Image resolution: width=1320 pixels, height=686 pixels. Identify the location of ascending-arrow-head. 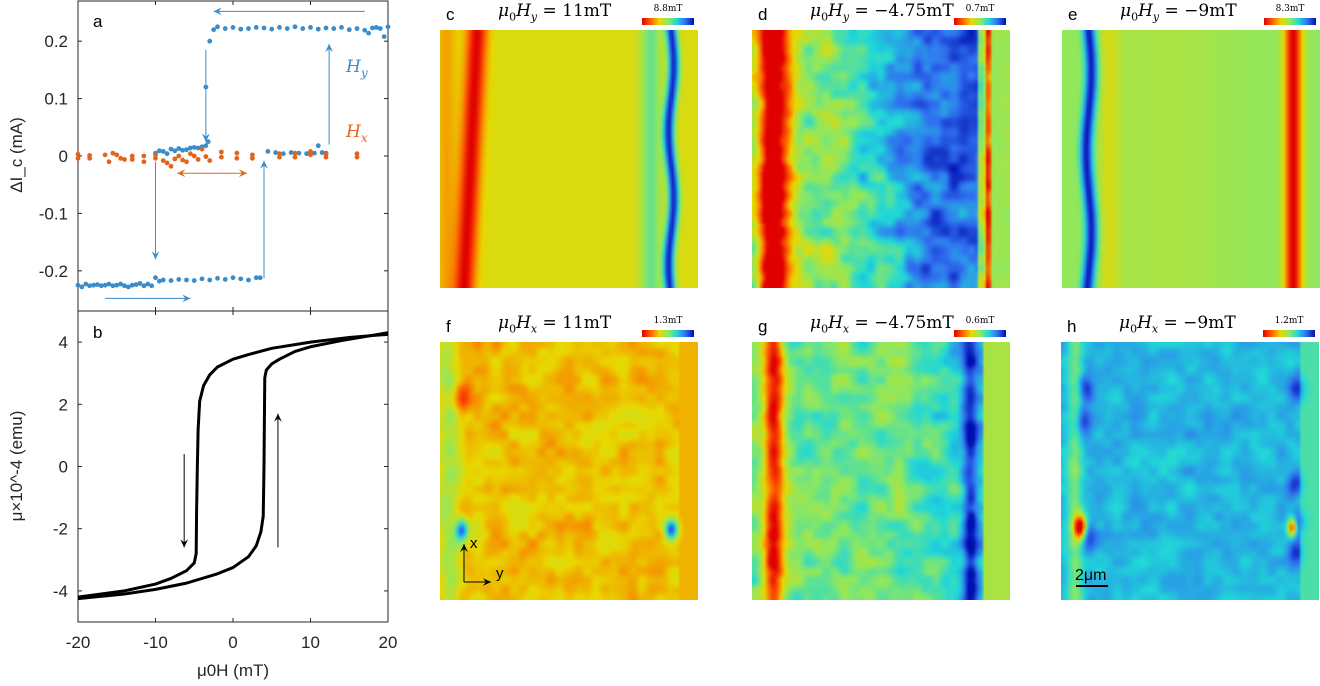
(278, 417).